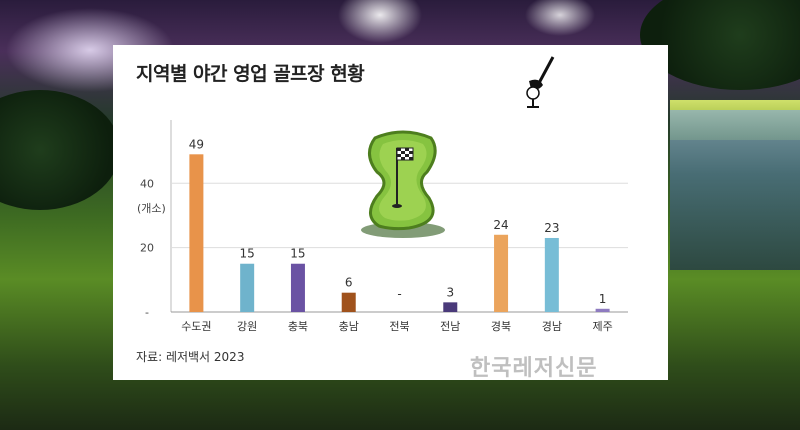 The height and width of the screenshot is (430, 800). What do you see at coordinates (551, 228) in the screenshot?
I see `data-label: 23` at bounding box center [551, 228].